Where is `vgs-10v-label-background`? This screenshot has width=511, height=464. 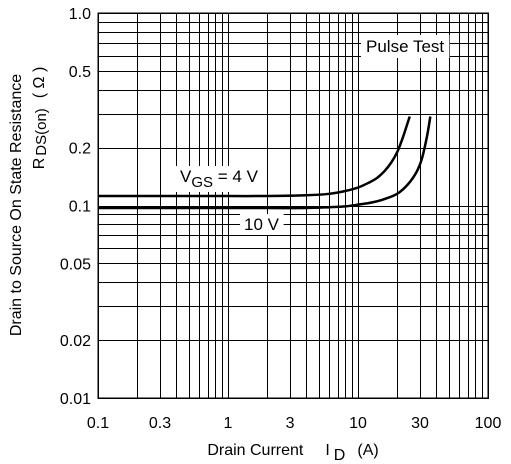
vgs-10v-label-background is located at coordinates (262, 224).